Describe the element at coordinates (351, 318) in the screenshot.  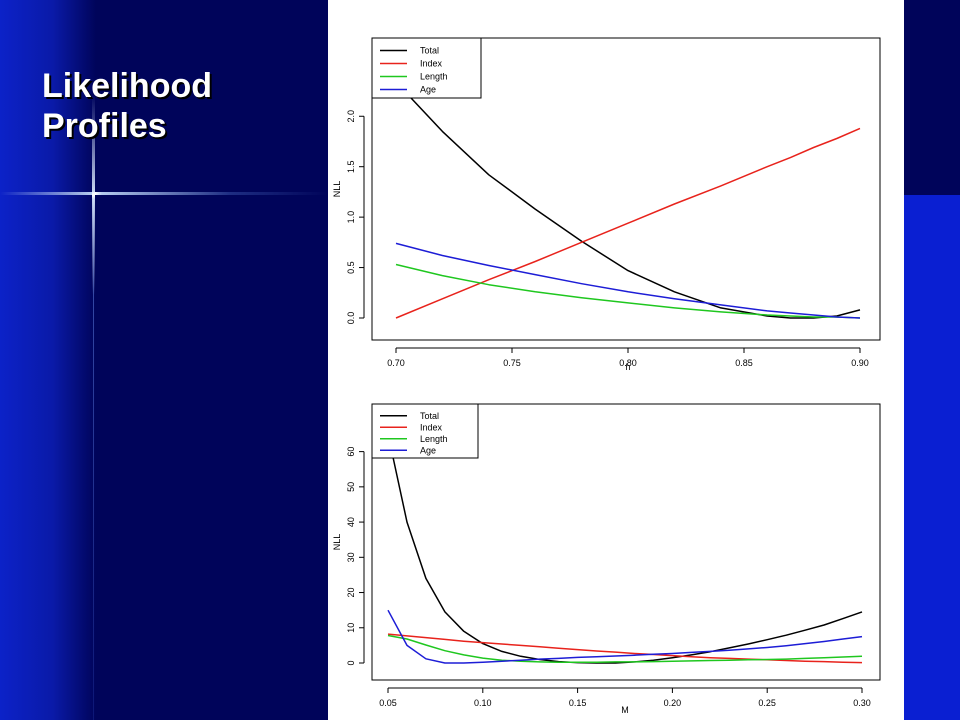
I see `chart-1-y-tick-label: 0.0` at that location.